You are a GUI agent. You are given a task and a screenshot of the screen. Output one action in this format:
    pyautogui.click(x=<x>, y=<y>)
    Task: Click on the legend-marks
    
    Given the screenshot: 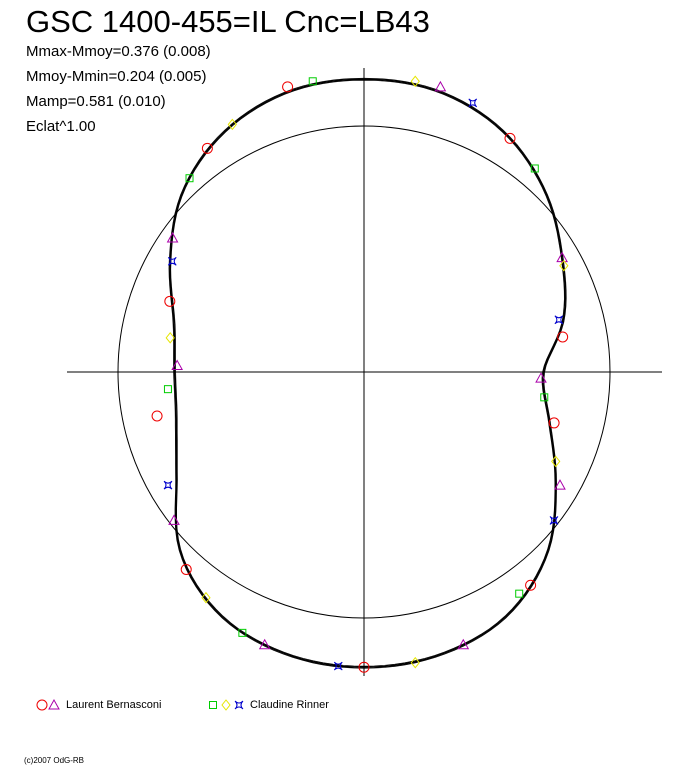 What is the action you would take?
    pyautogui.click(x=140, y=704)
    